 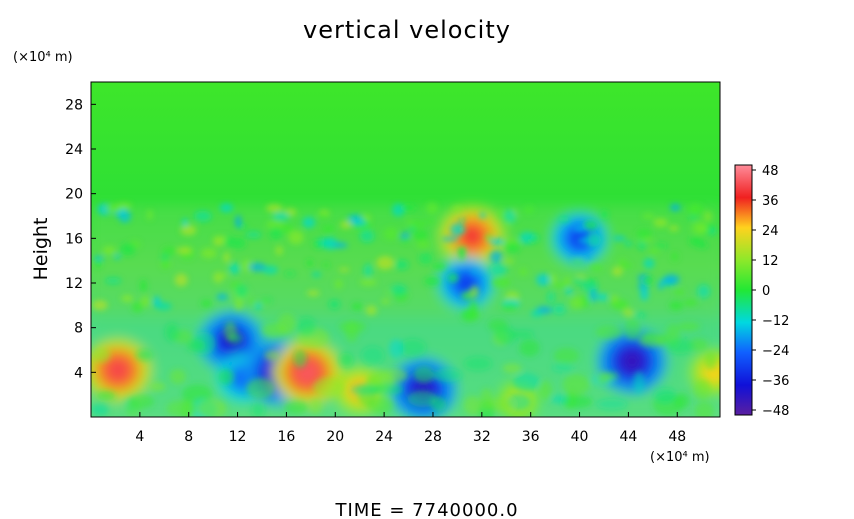 What do you see at coordinates (43, 57) in the screenshot?
I see `y-unit-label: (×10⁴ m)` at bounding box center [43, 57].